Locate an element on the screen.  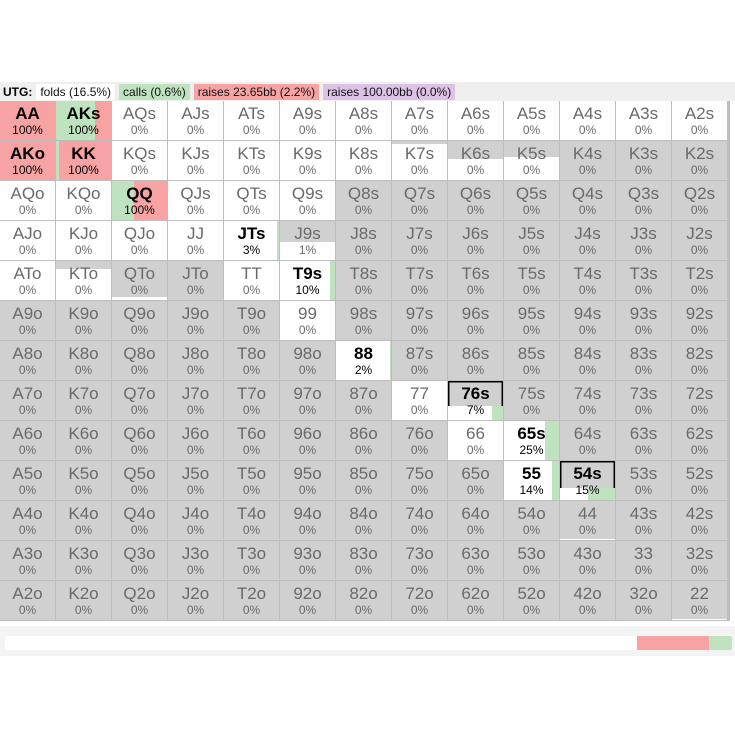
hand-cell-Q7s: Q7s 0% is located at coordinates (419, 200).